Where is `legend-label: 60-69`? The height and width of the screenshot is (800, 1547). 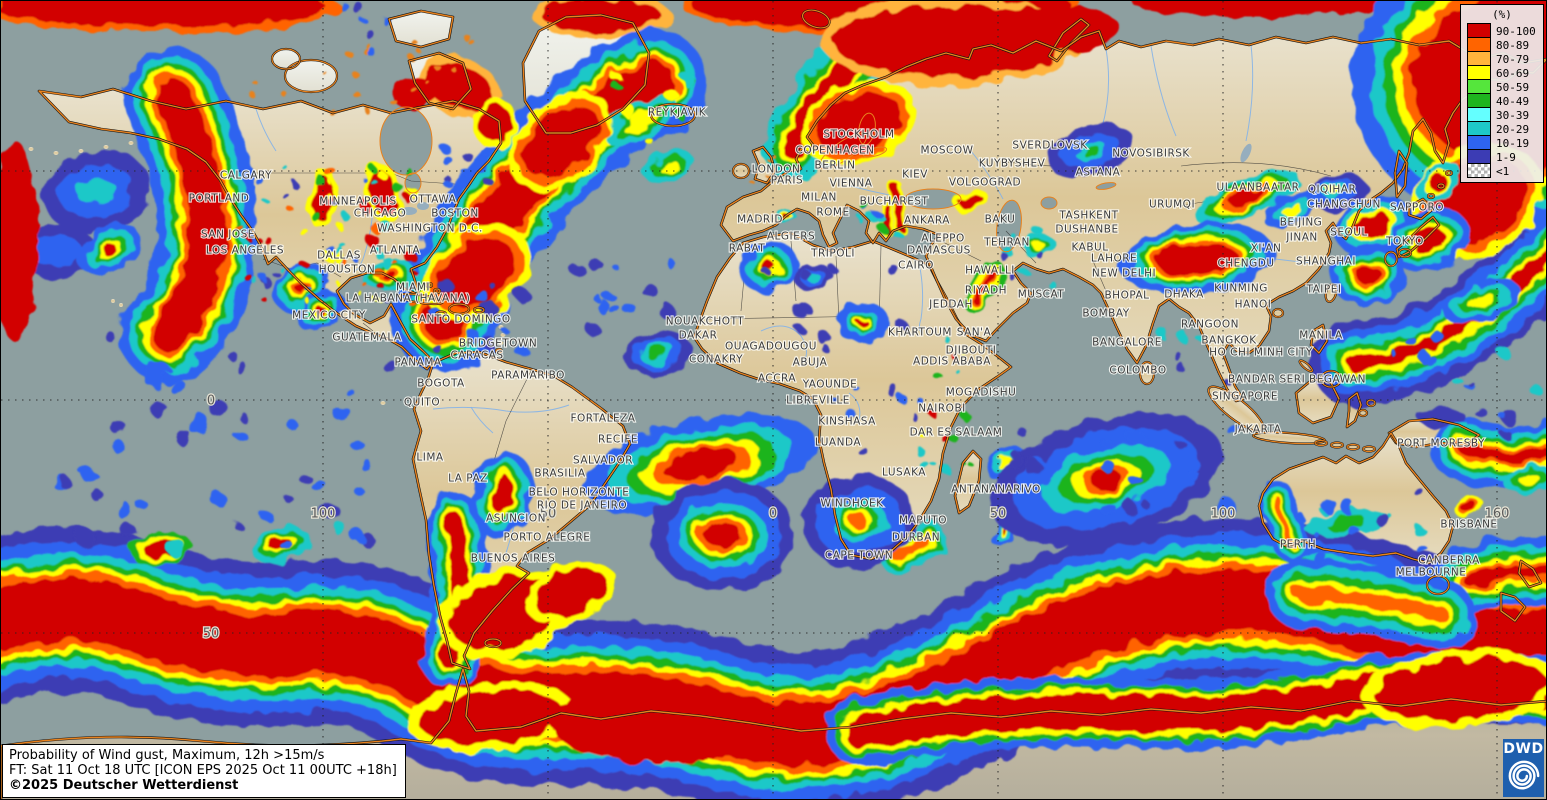 legend-label: 60-69 is located at coordinates (1513, 73).